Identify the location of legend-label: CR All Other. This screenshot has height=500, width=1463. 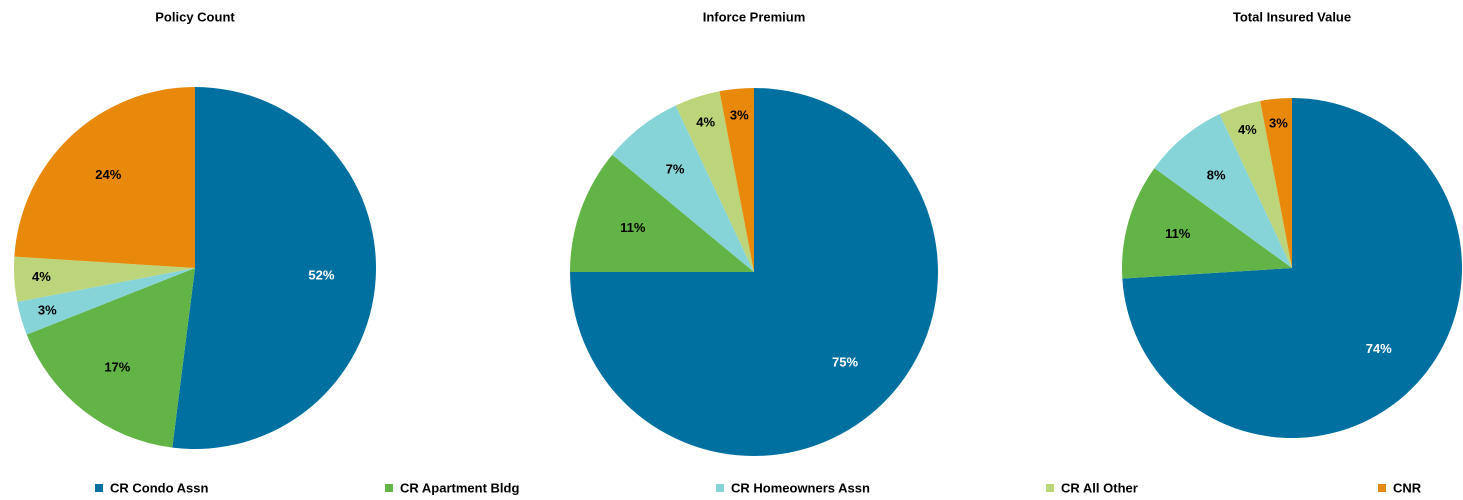
(1099, 487).